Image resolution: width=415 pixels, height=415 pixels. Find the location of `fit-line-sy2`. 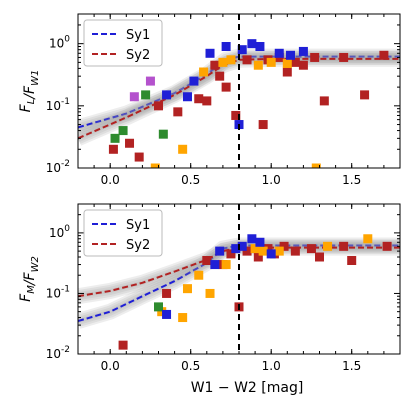

fit-line-sy2 is located at coordinates (239, 272).